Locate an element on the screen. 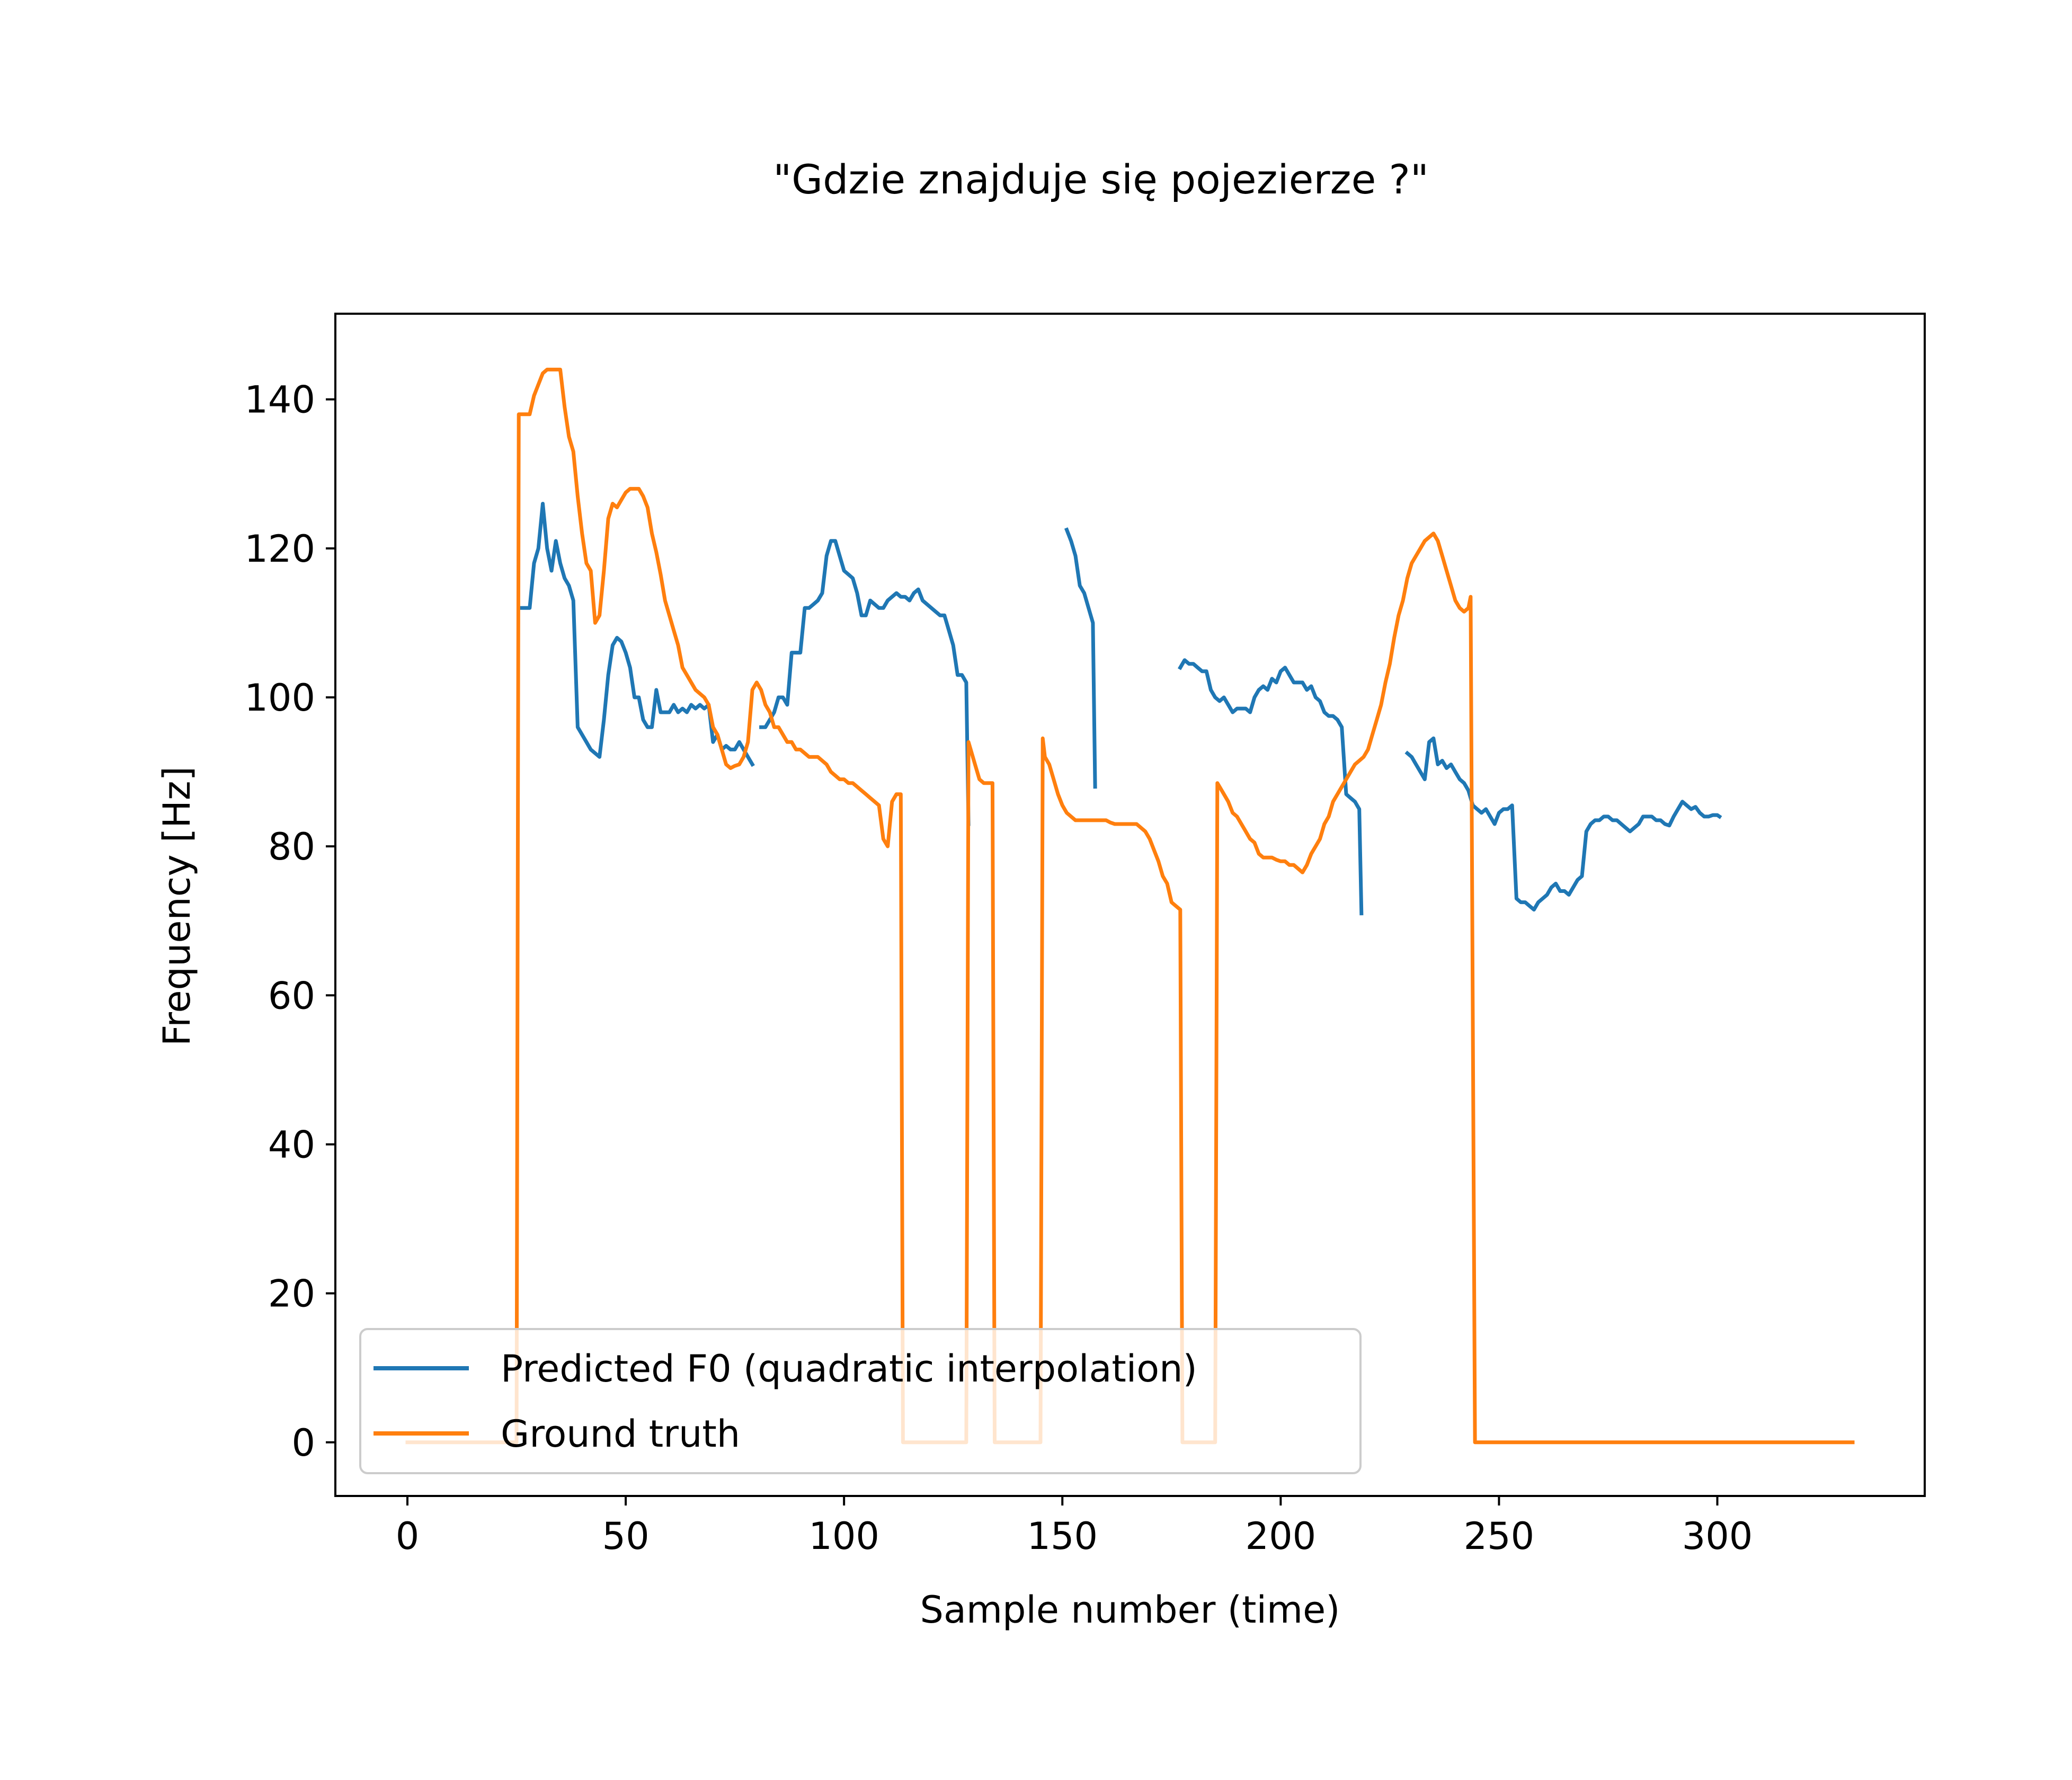 This screenshot has height=1780, width=2072. legend-box is located at coordinates (860, 1401).